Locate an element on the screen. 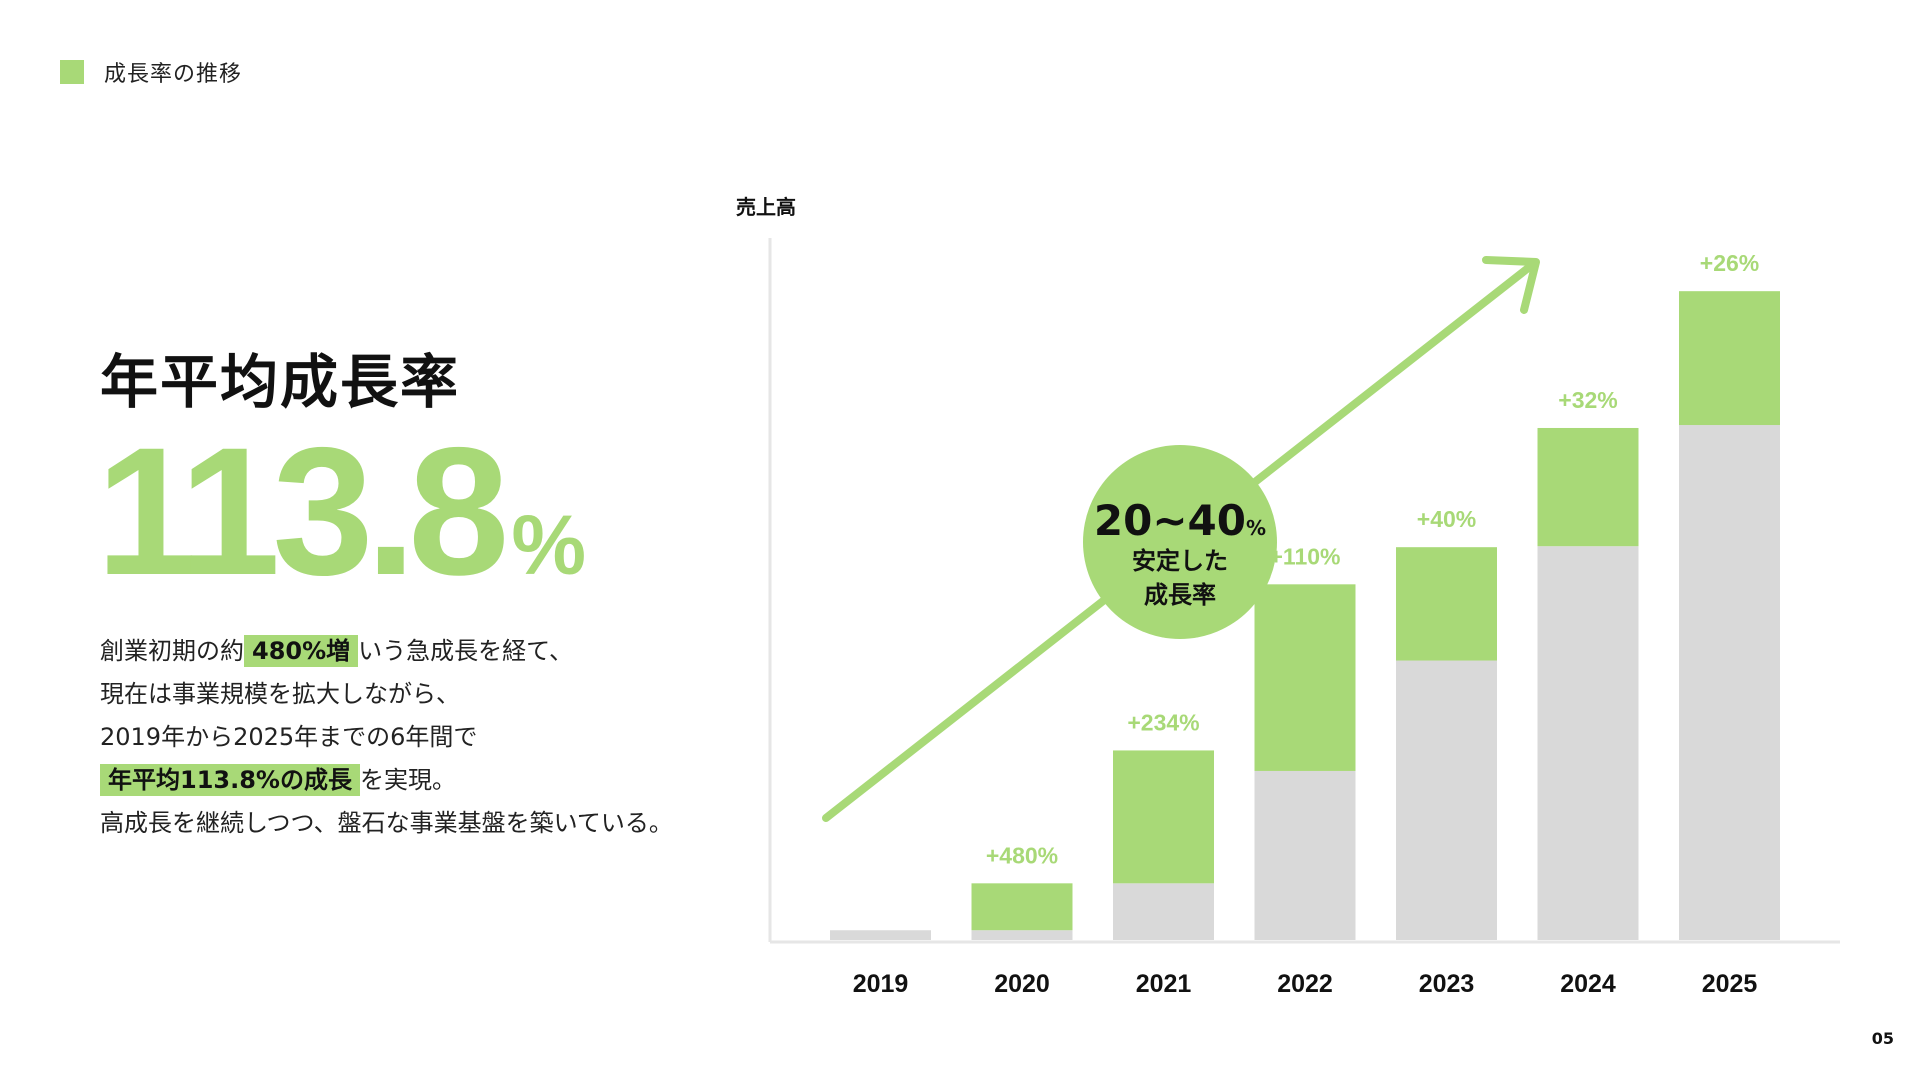 This screenshot has width=1920, height=1080. bar-base-2021 is located at coordinates (1163, 911).